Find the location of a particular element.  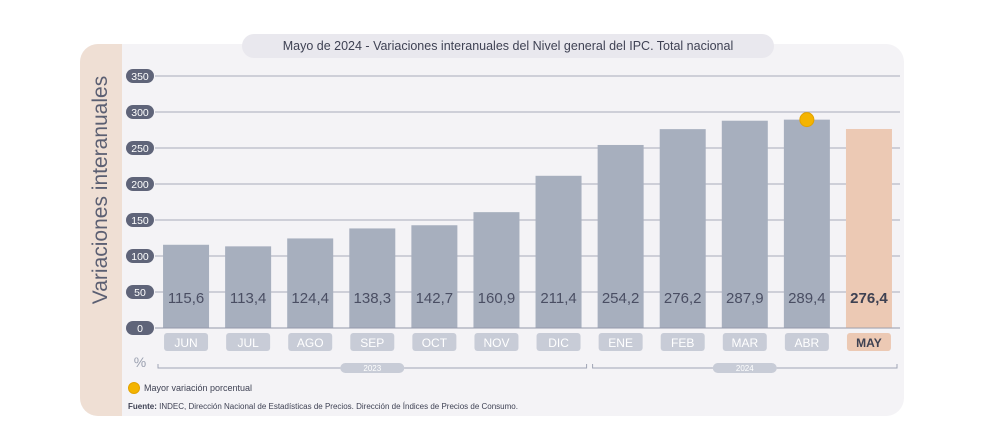

x-tick-label: DIC is located at coordinates (558, 343).